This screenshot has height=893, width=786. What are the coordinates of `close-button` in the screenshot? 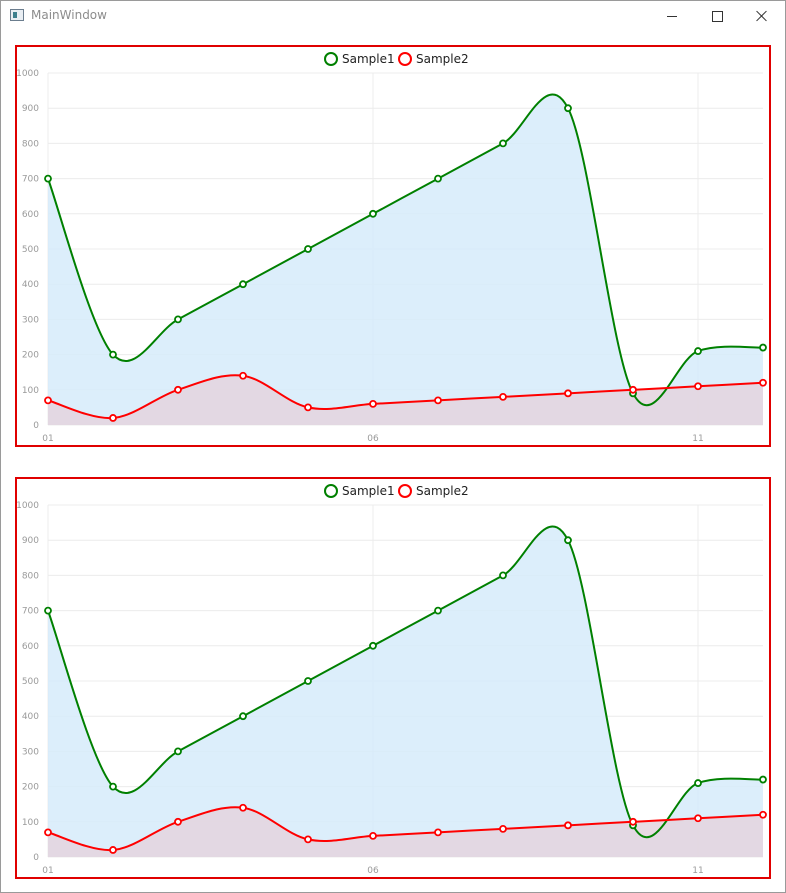 It's located at (762, 16).